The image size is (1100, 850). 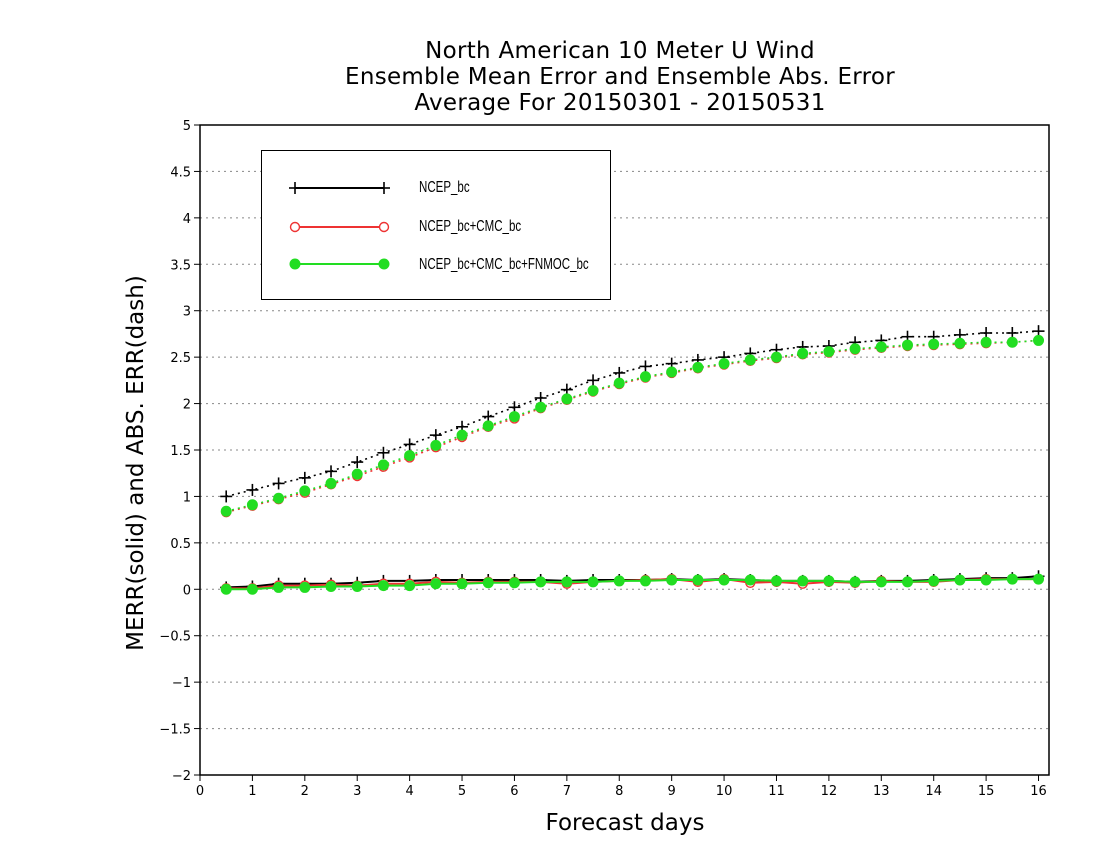 I want to click on x-tick-label: 5, so click(x=462, y=791).